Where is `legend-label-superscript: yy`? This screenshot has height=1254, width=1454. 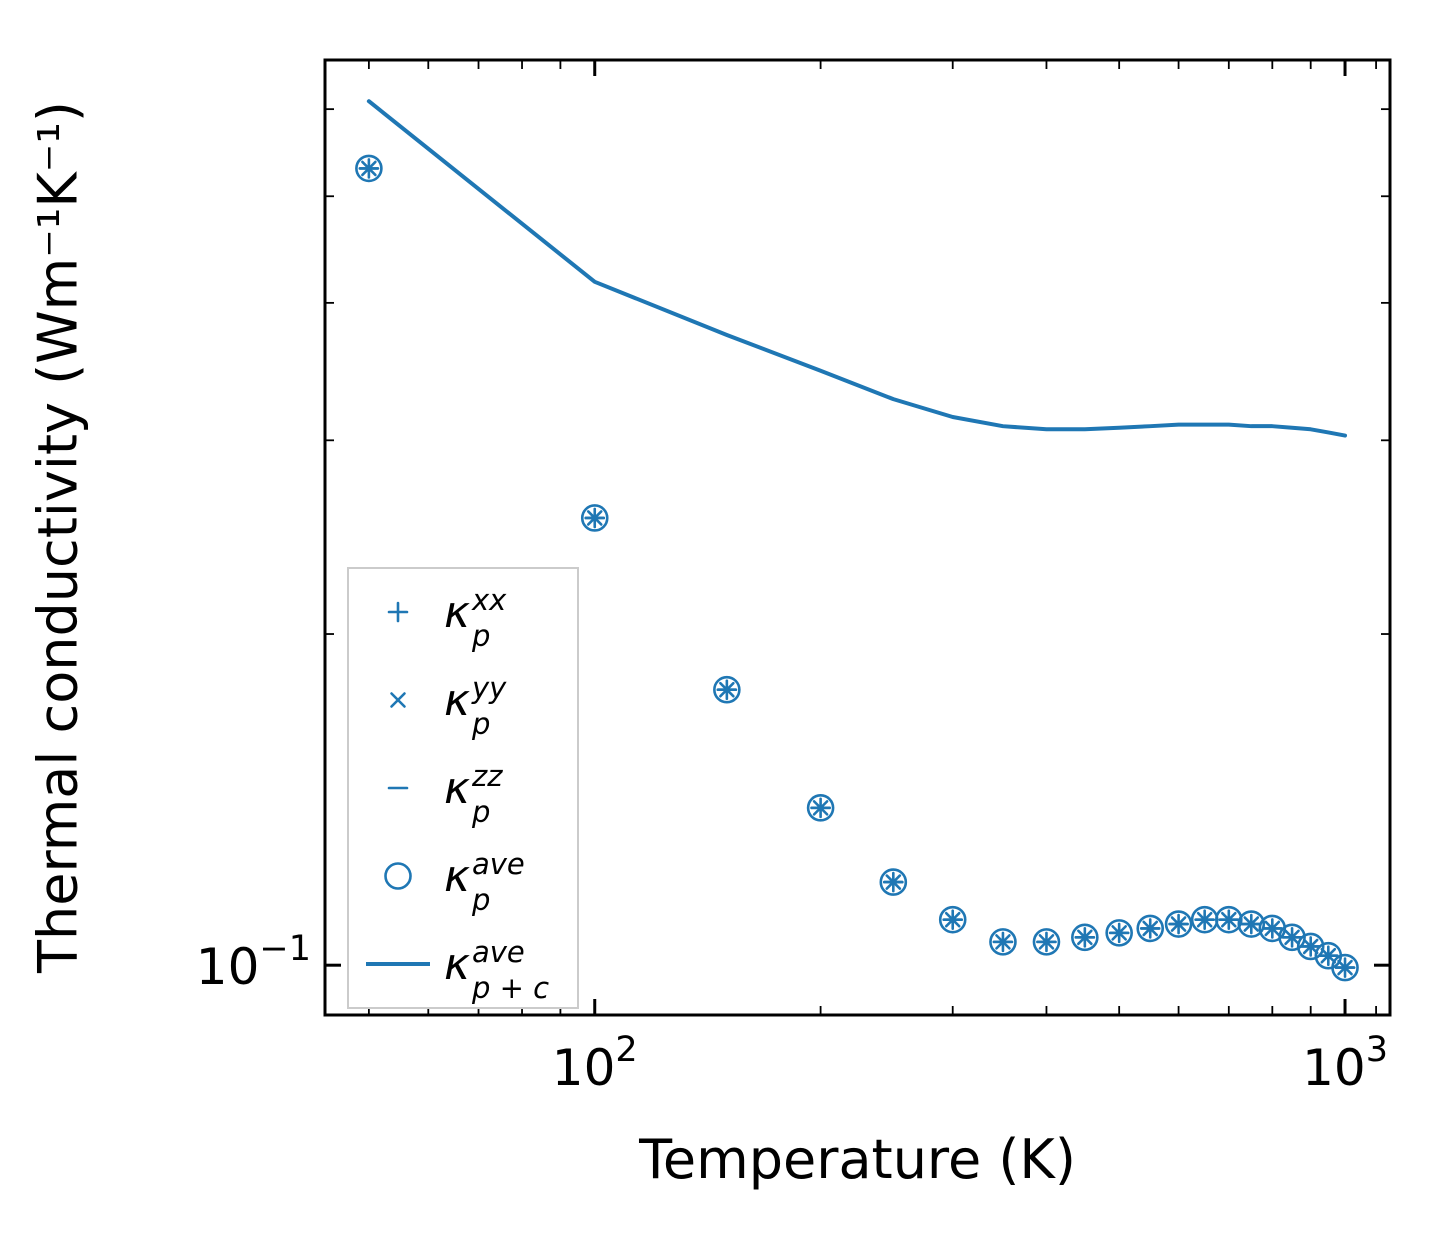 legend-label-superscript: yy is located at coordinates (489, 688).